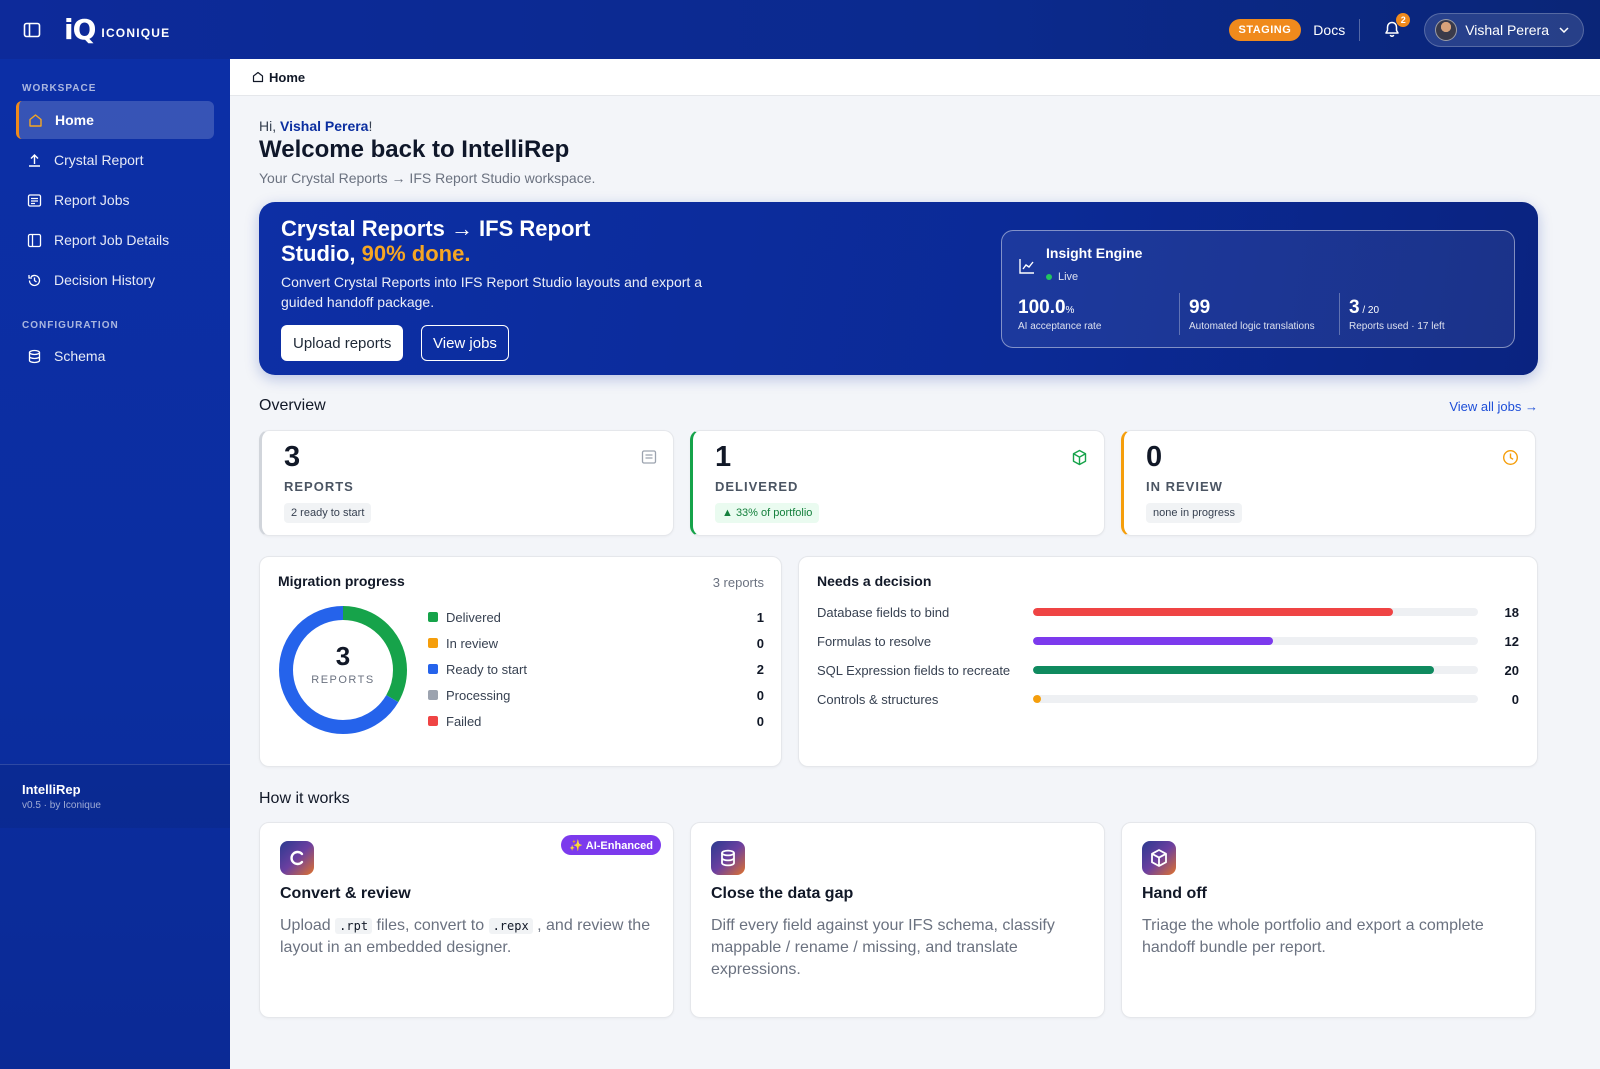 This screenshot has height=1069, width=1600. What do you see at coordinates (1403, 19) in the screenshot?
I see `notification-count-badge: 2` at bounding box center [1403, 19].